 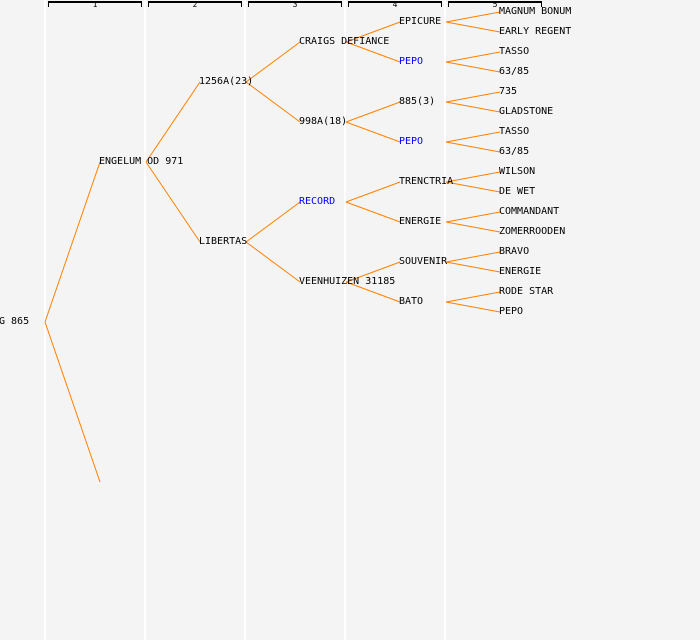 I want to click on ancestor-gen5: BRAVO, so click(x=514, y=251).